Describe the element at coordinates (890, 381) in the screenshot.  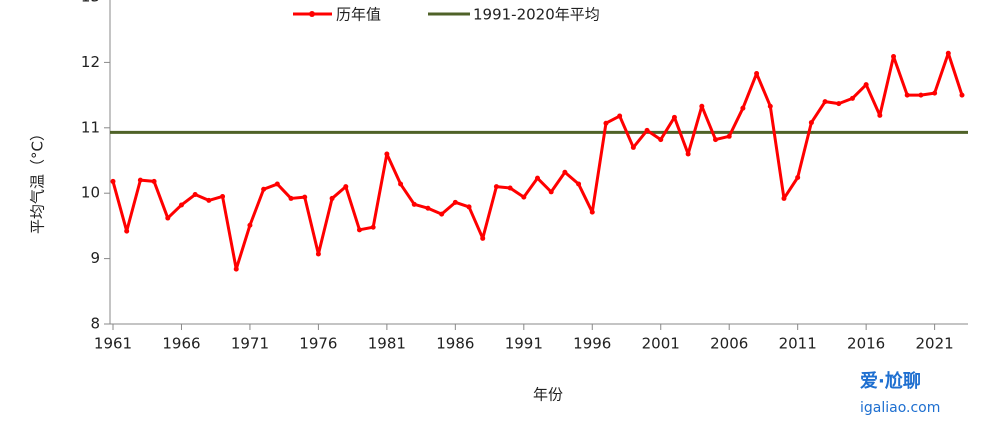
I see `watermark: 爱·尬聊` at that location.